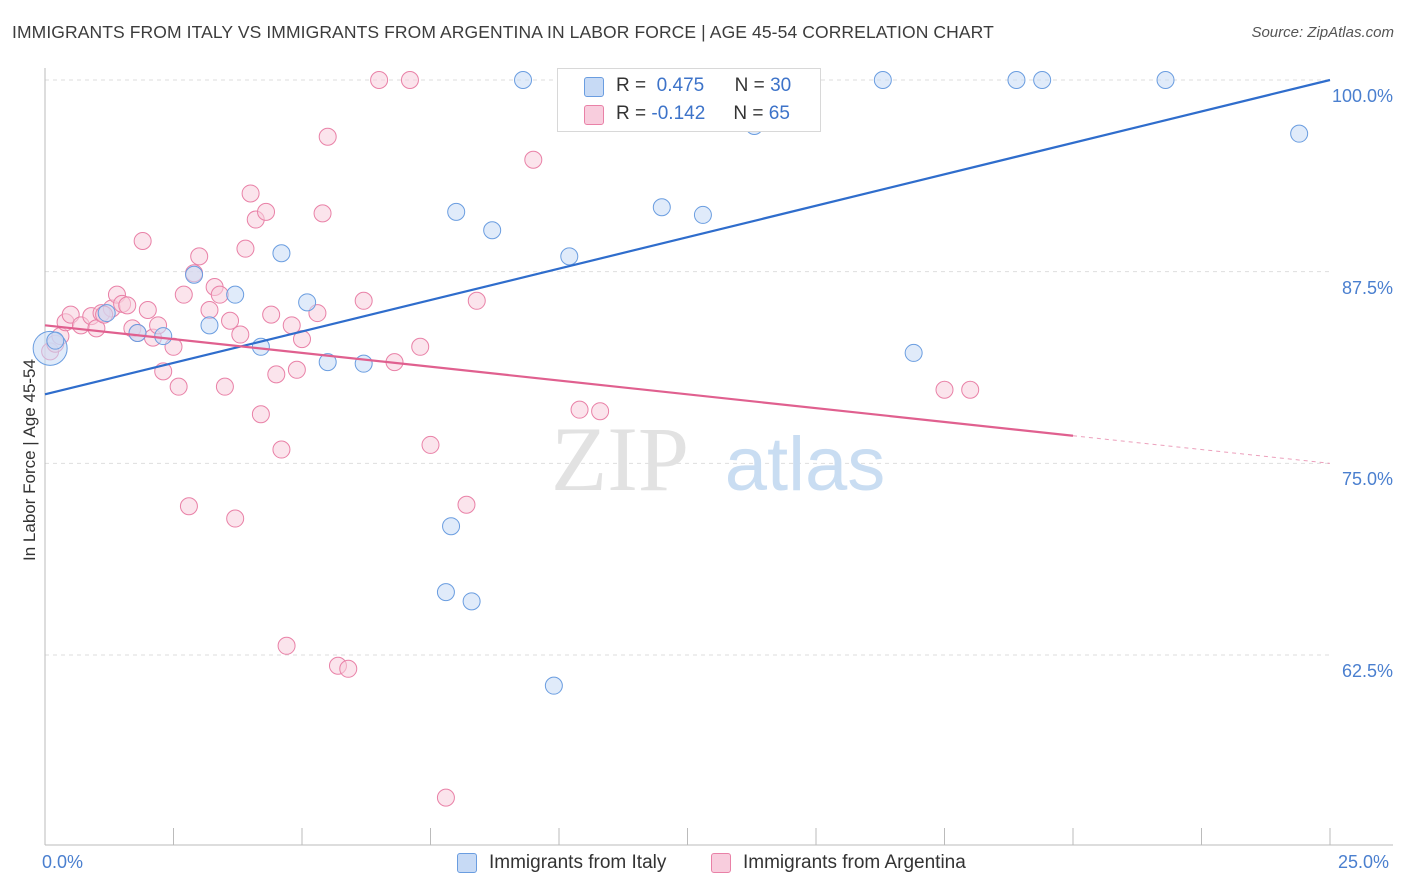 The height and width of the screenshot is (892, 1406). What do you see at coordinates (1362, 96) in the screenshot?
I see `y-tick-100: 100.0%` at bounding box center [1362, 96].